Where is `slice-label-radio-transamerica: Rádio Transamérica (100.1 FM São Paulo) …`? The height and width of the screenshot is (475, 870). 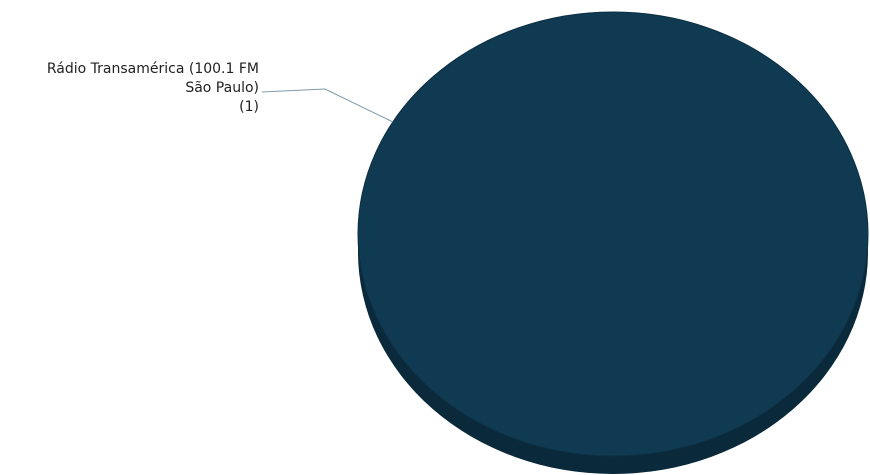
slice-label-radio-transamerica: Rádio Transamérica (100.1 FM São Paulo) … is located at coordinates (129, 88).